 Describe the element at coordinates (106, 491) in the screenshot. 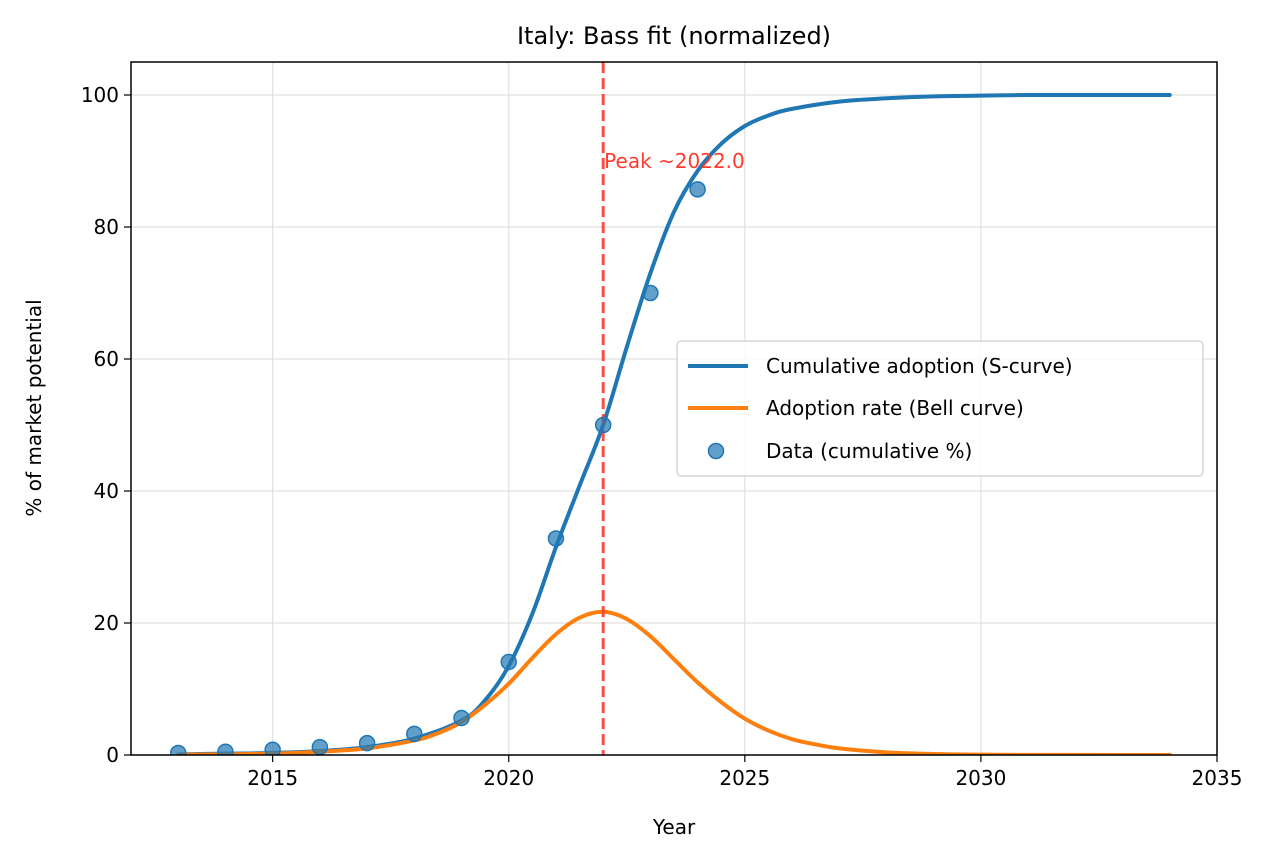

I see `y-tick-label: 40` at that location.